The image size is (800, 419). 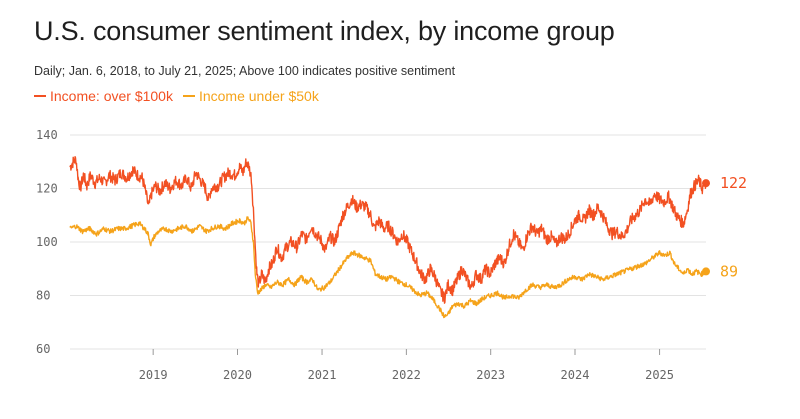 I want to click on x-axis: 2019 2020 2021 2022 2023 2024 2025, so click(x=406, y=365).